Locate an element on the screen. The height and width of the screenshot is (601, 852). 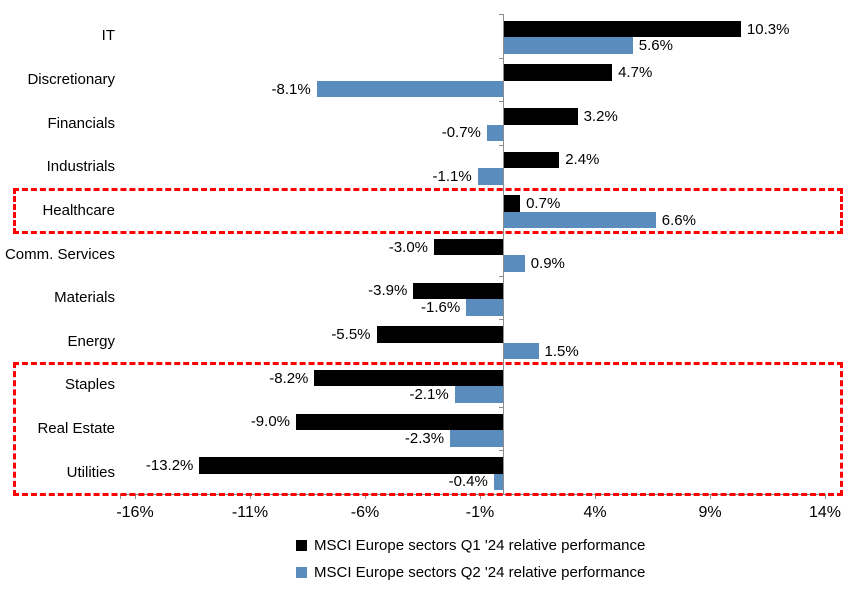
category-label: Healthcare is located at coordinates (78, 210).